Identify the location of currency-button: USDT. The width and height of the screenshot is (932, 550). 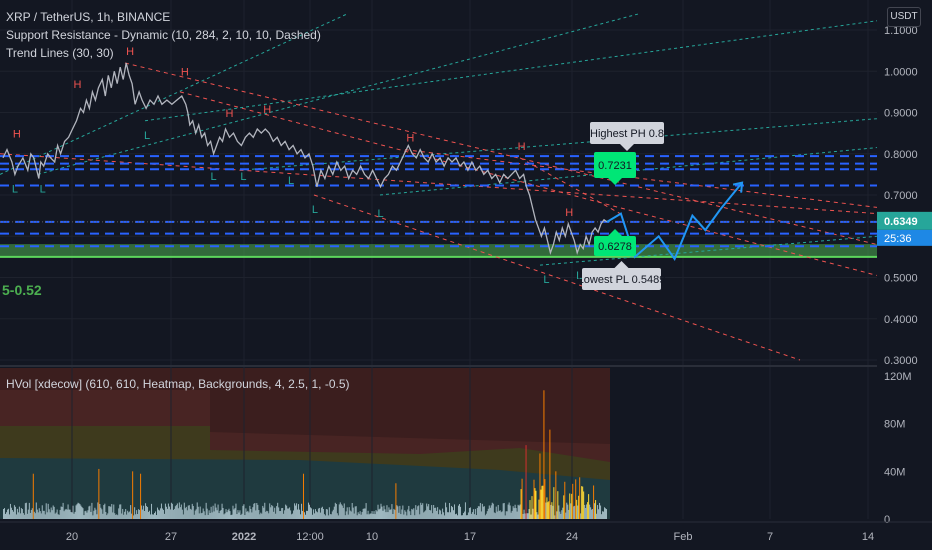
(904, 17).